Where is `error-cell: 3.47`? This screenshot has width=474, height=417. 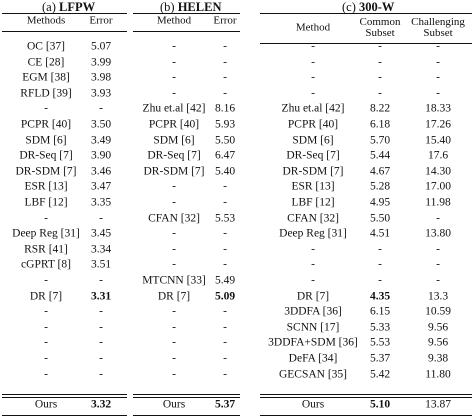 error-cell: 3.47 is located at coordinates (101, 186).